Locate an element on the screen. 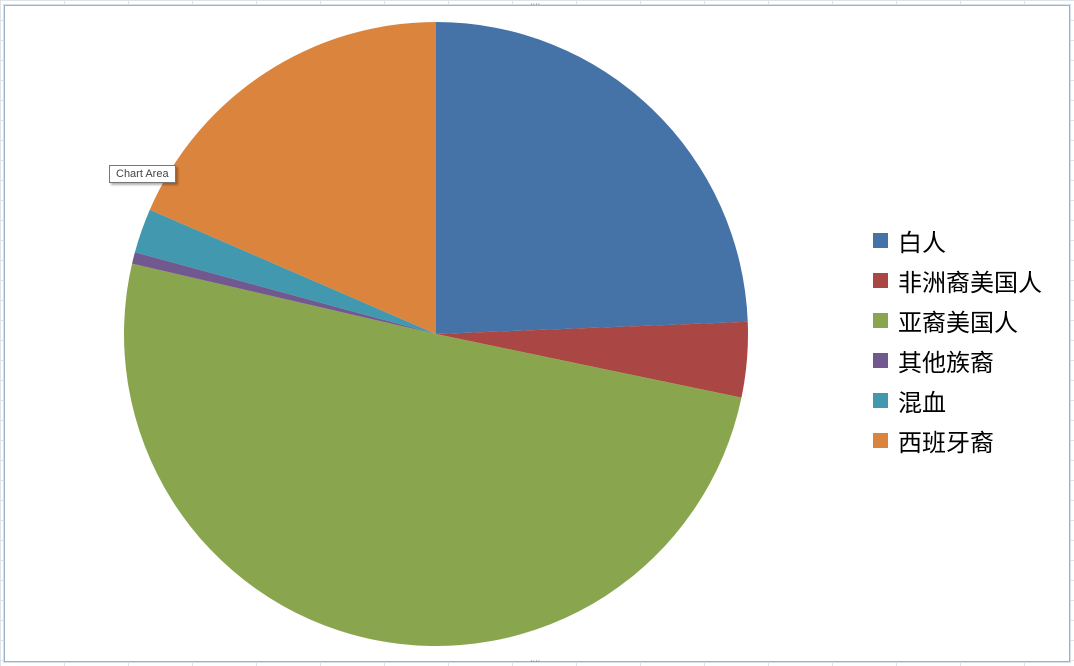 The width and height of the screenshot is (1074, 666). legend-label: 其他族裔 is located at coordinates (946, 362).